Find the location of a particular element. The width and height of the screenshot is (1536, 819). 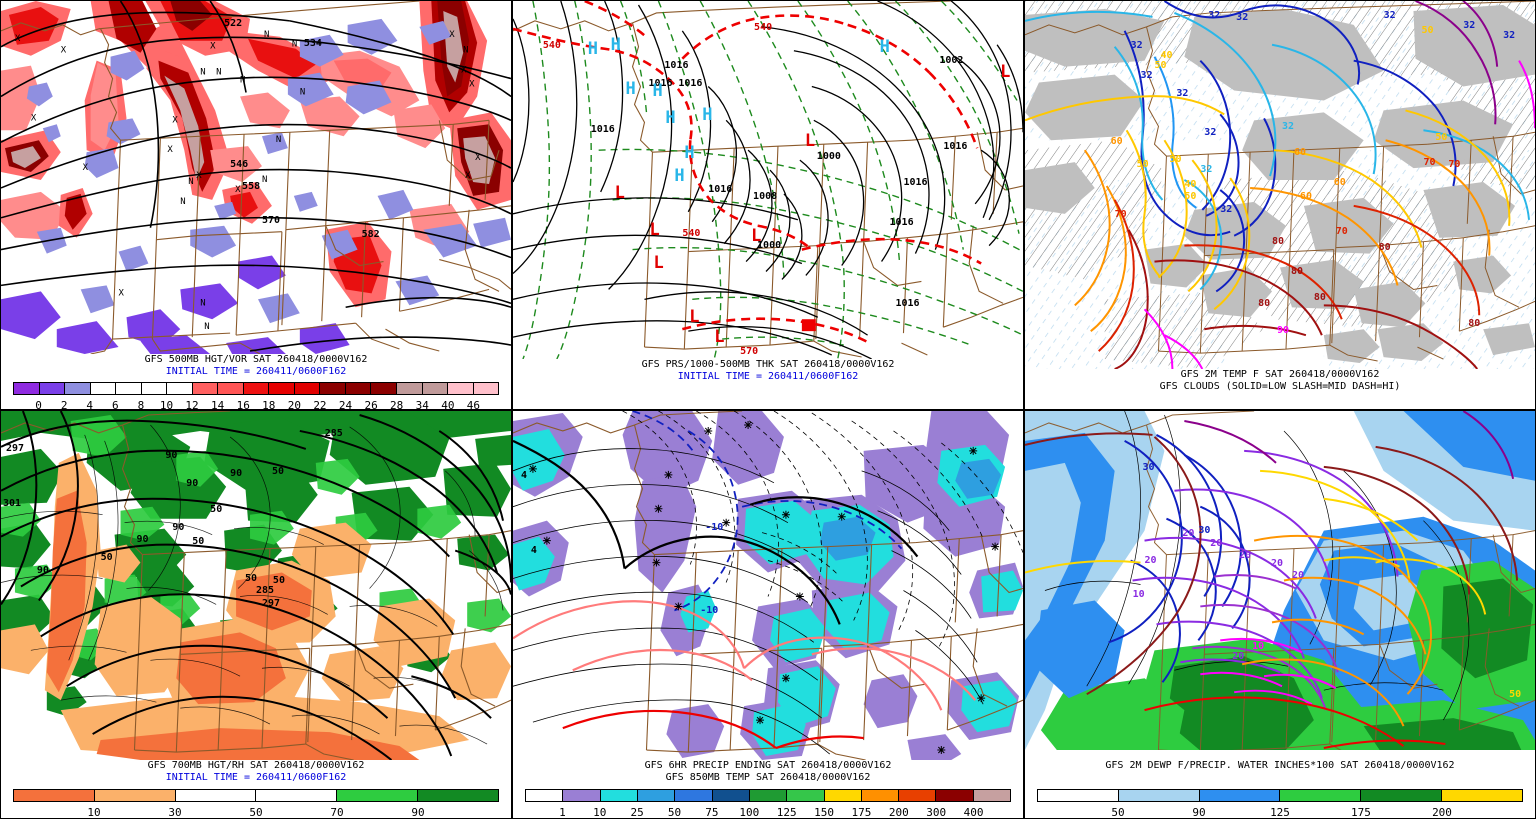

colorbar-tick-label: 18 is located at coordinates (269, 404).